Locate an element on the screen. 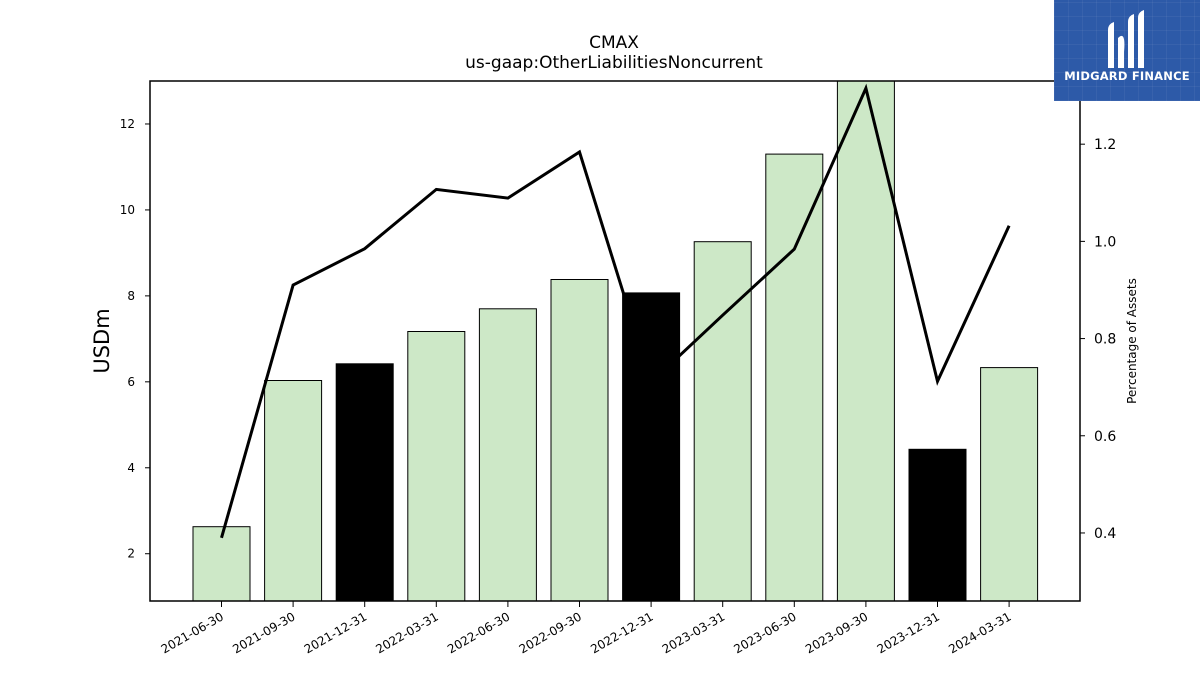 This screenshot has height=675, width=1200. right-axis: 0.4 0.6 0.8 1.0 1.2 is located at coordinates (1098, 339).